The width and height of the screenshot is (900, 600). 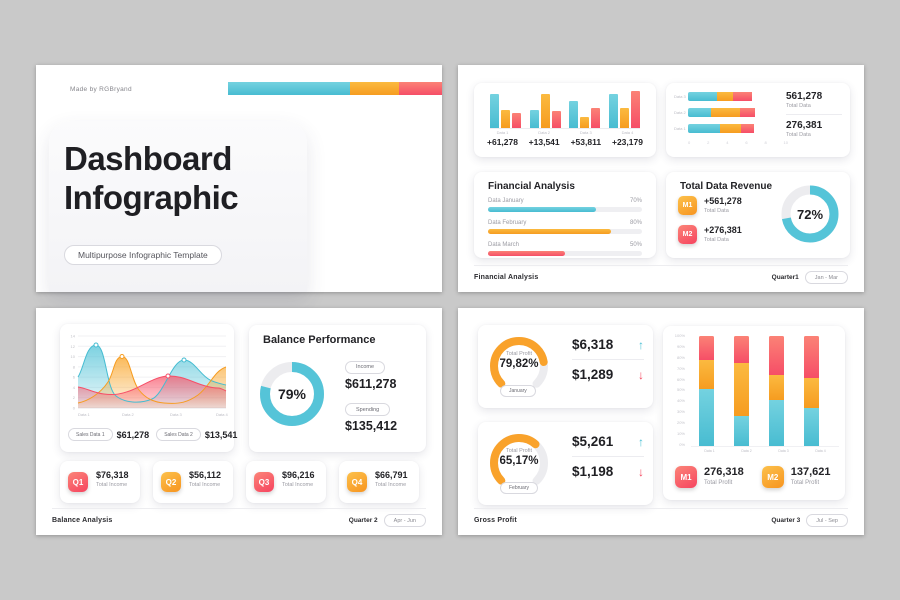 I want to click on quarter-card-q2: Q2 $56,112 Total Income, so click(x=193, y=482).